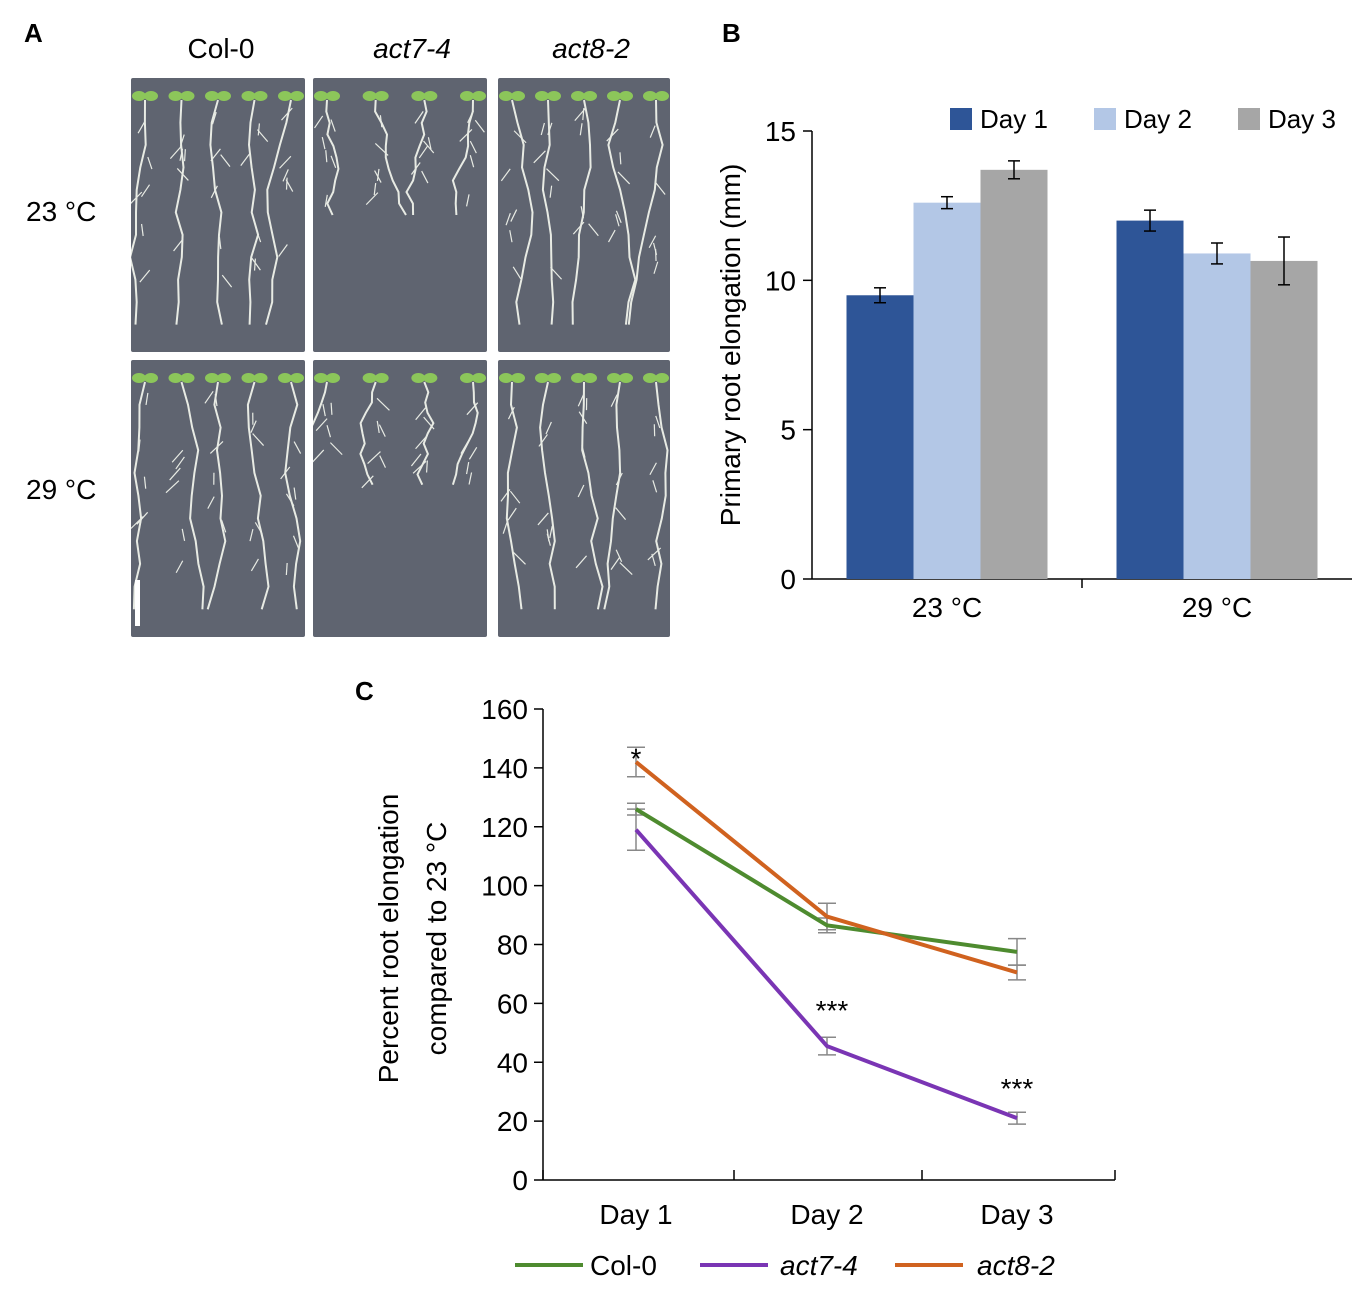  I want to click on y-tick-label: 80, so click(512, 945).